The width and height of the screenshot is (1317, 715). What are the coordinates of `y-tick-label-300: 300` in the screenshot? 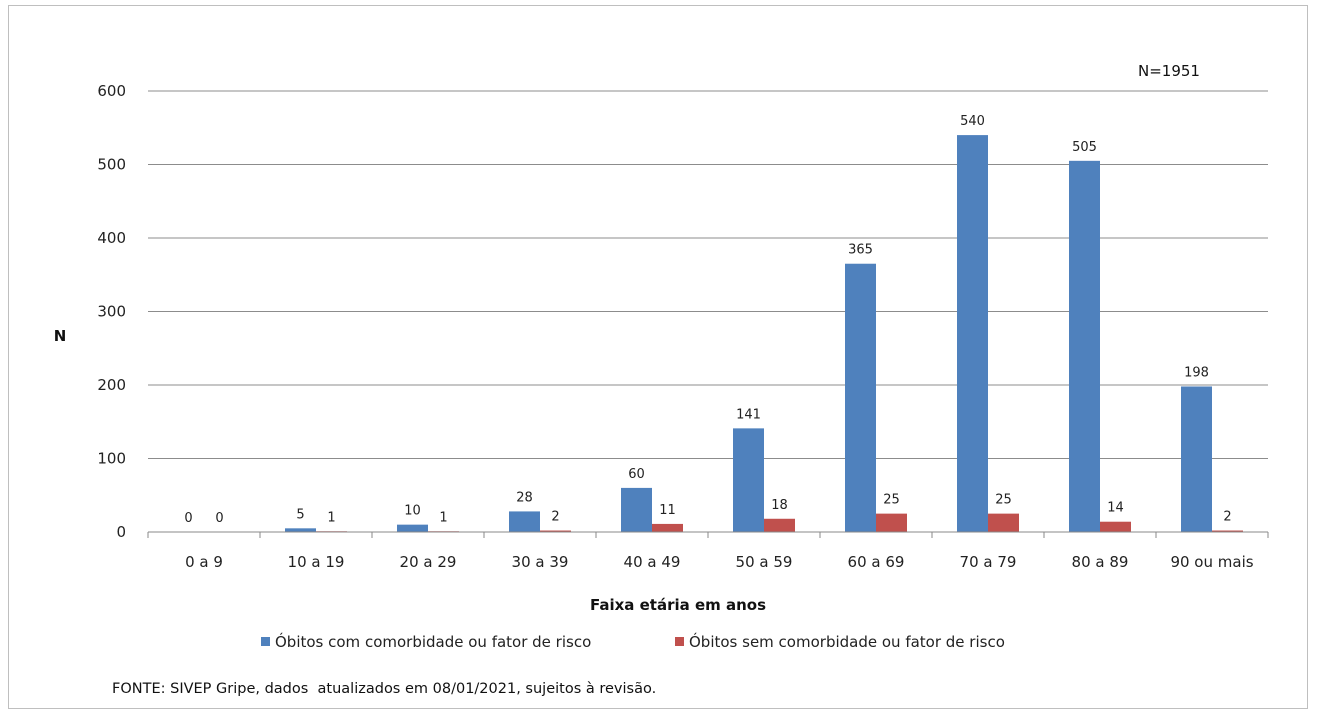 It's located at (111, 312).